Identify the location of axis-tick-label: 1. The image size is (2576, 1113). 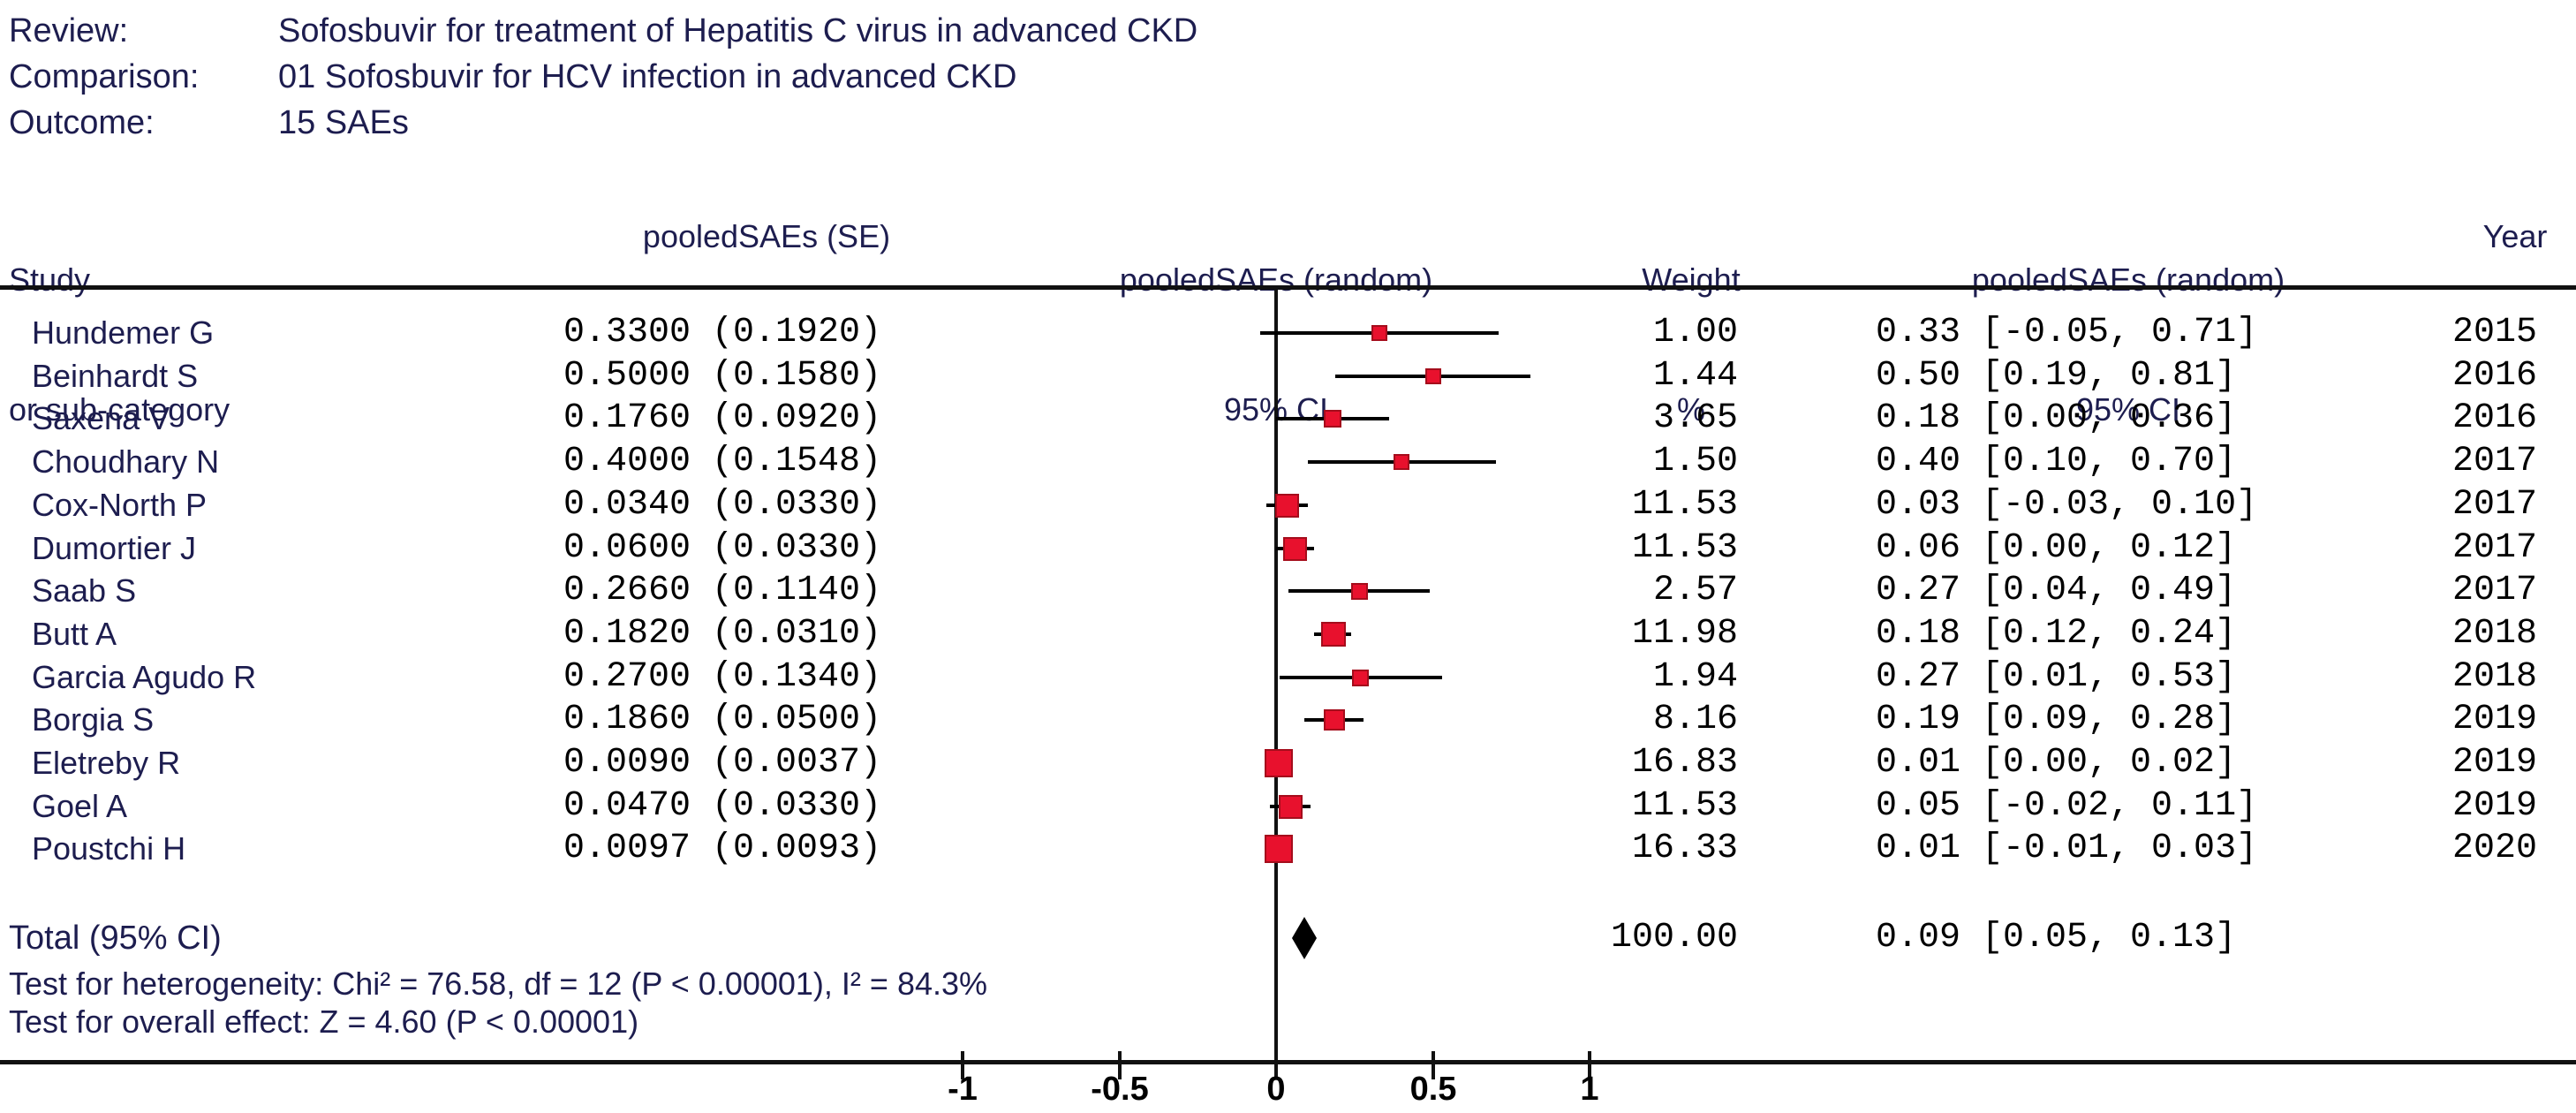
(1590, 1089).